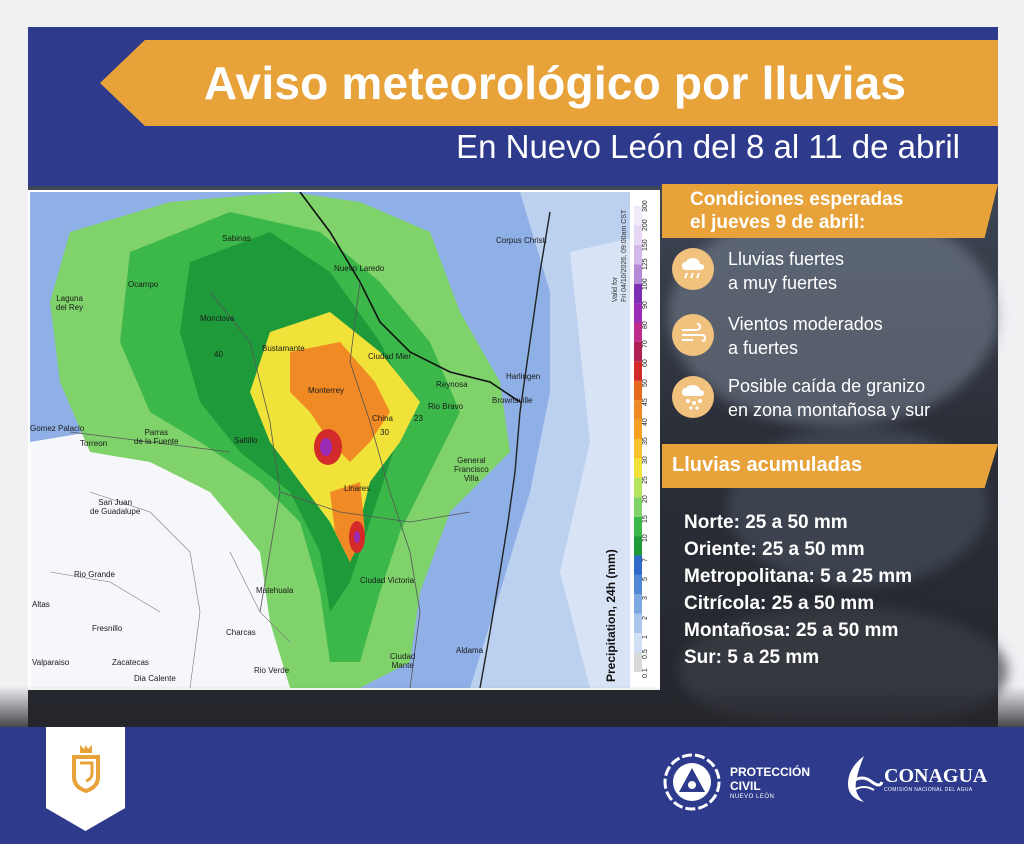 This screenshot has height=844, width=1024. I want to click on place-label: Parras de la Fuente, so click(156, 437).